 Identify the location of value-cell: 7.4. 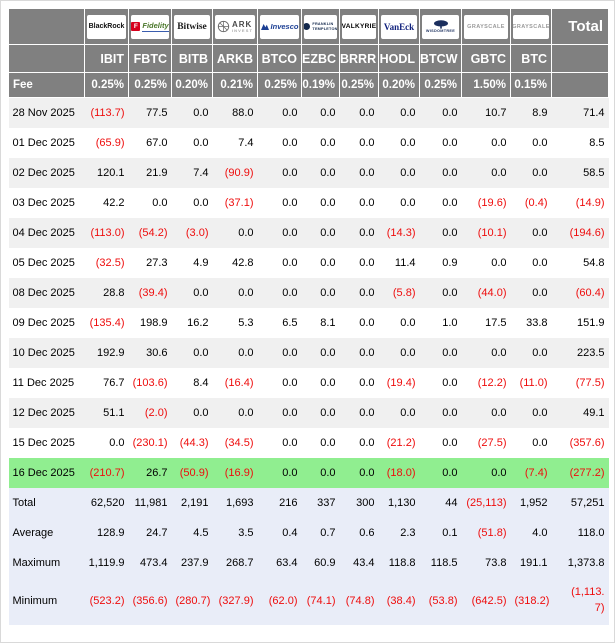
(201, 172).